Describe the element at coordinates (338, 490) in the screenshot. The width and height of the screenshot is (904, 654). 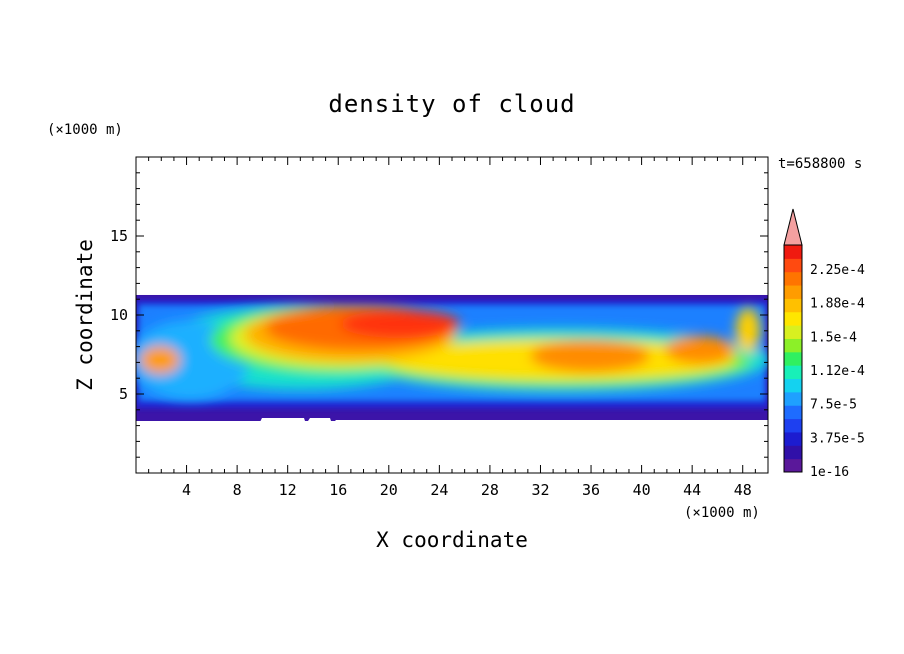
I see `x-tick-label: 16` at that location.